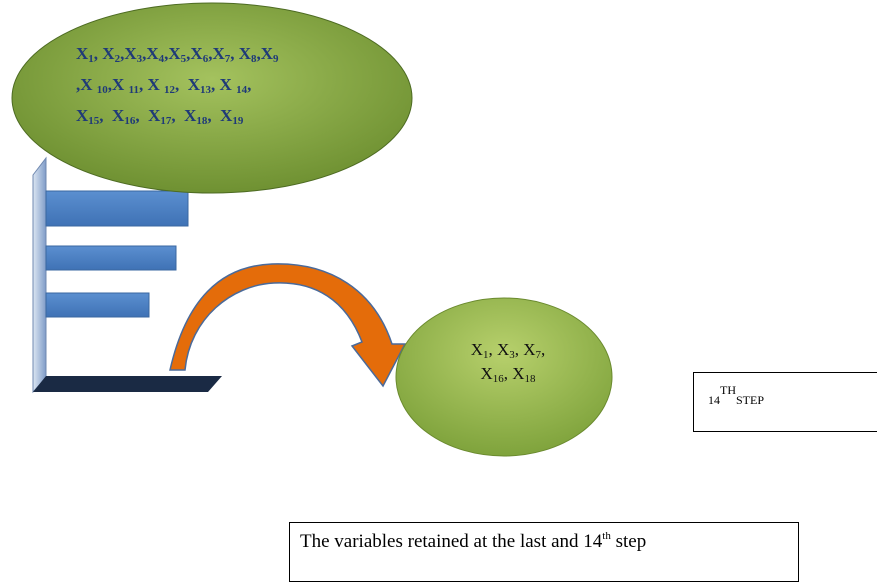 Image resolution: width=877 pixels, height=582 pixels. I want to click on all-variables-variable: X17,, so click(166, 116).